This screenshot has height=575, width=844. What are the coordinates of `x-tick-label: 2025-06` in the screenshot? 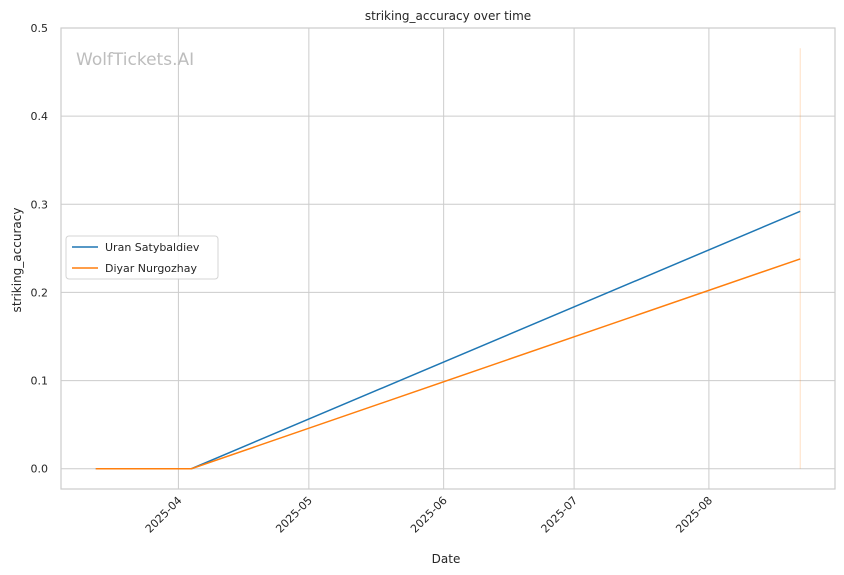 It's located at (429, 515).